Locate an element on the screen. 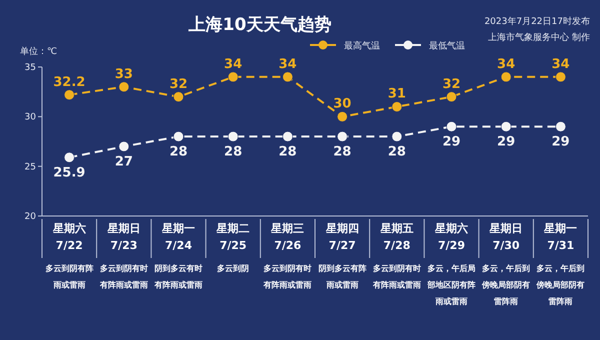 This screenshot has width=600, height=340. x-tick-label: 星期五 7/28 is located at coordinates (396, 237).